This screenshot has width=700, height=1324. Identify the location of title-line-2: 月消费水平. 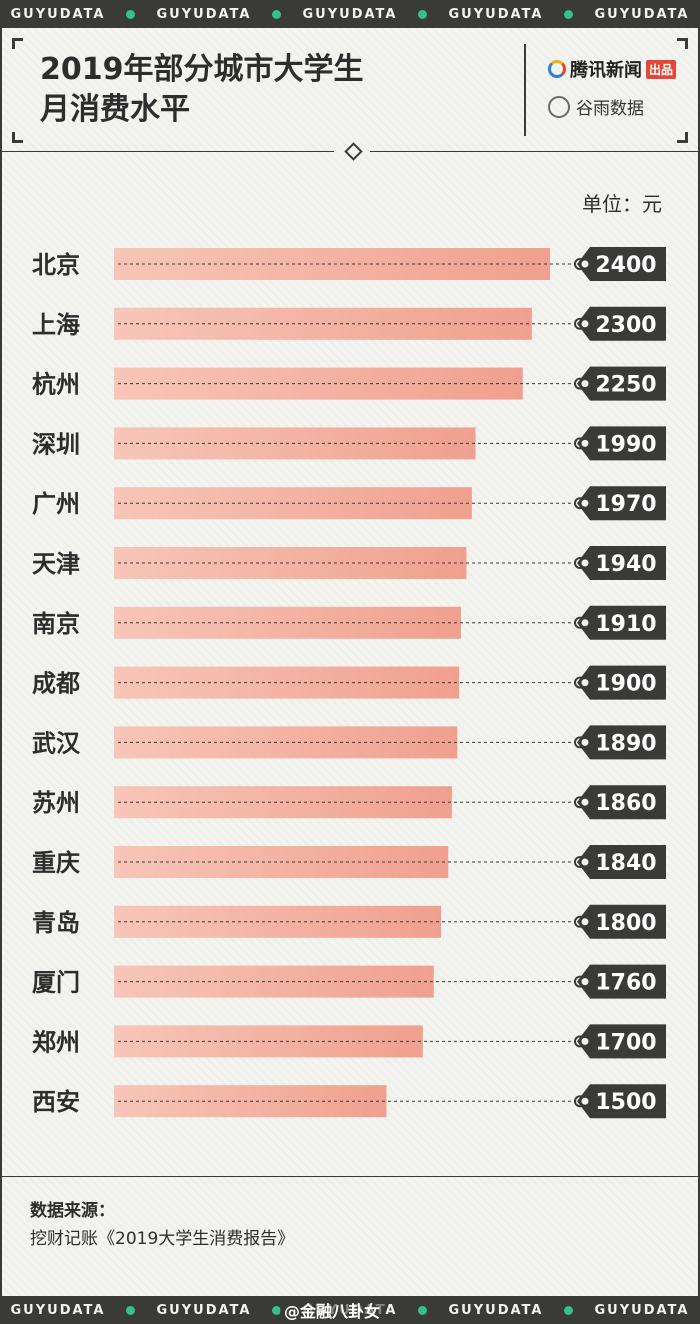
(115, 109).